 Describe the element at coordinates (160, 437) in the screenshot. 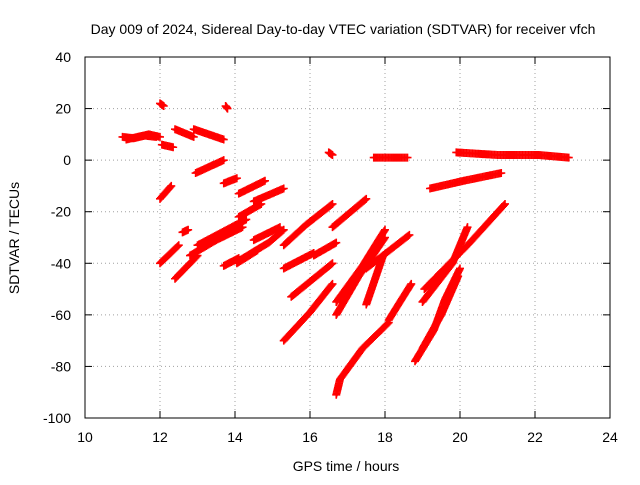

I see `x-tick-label: 12` at that location.